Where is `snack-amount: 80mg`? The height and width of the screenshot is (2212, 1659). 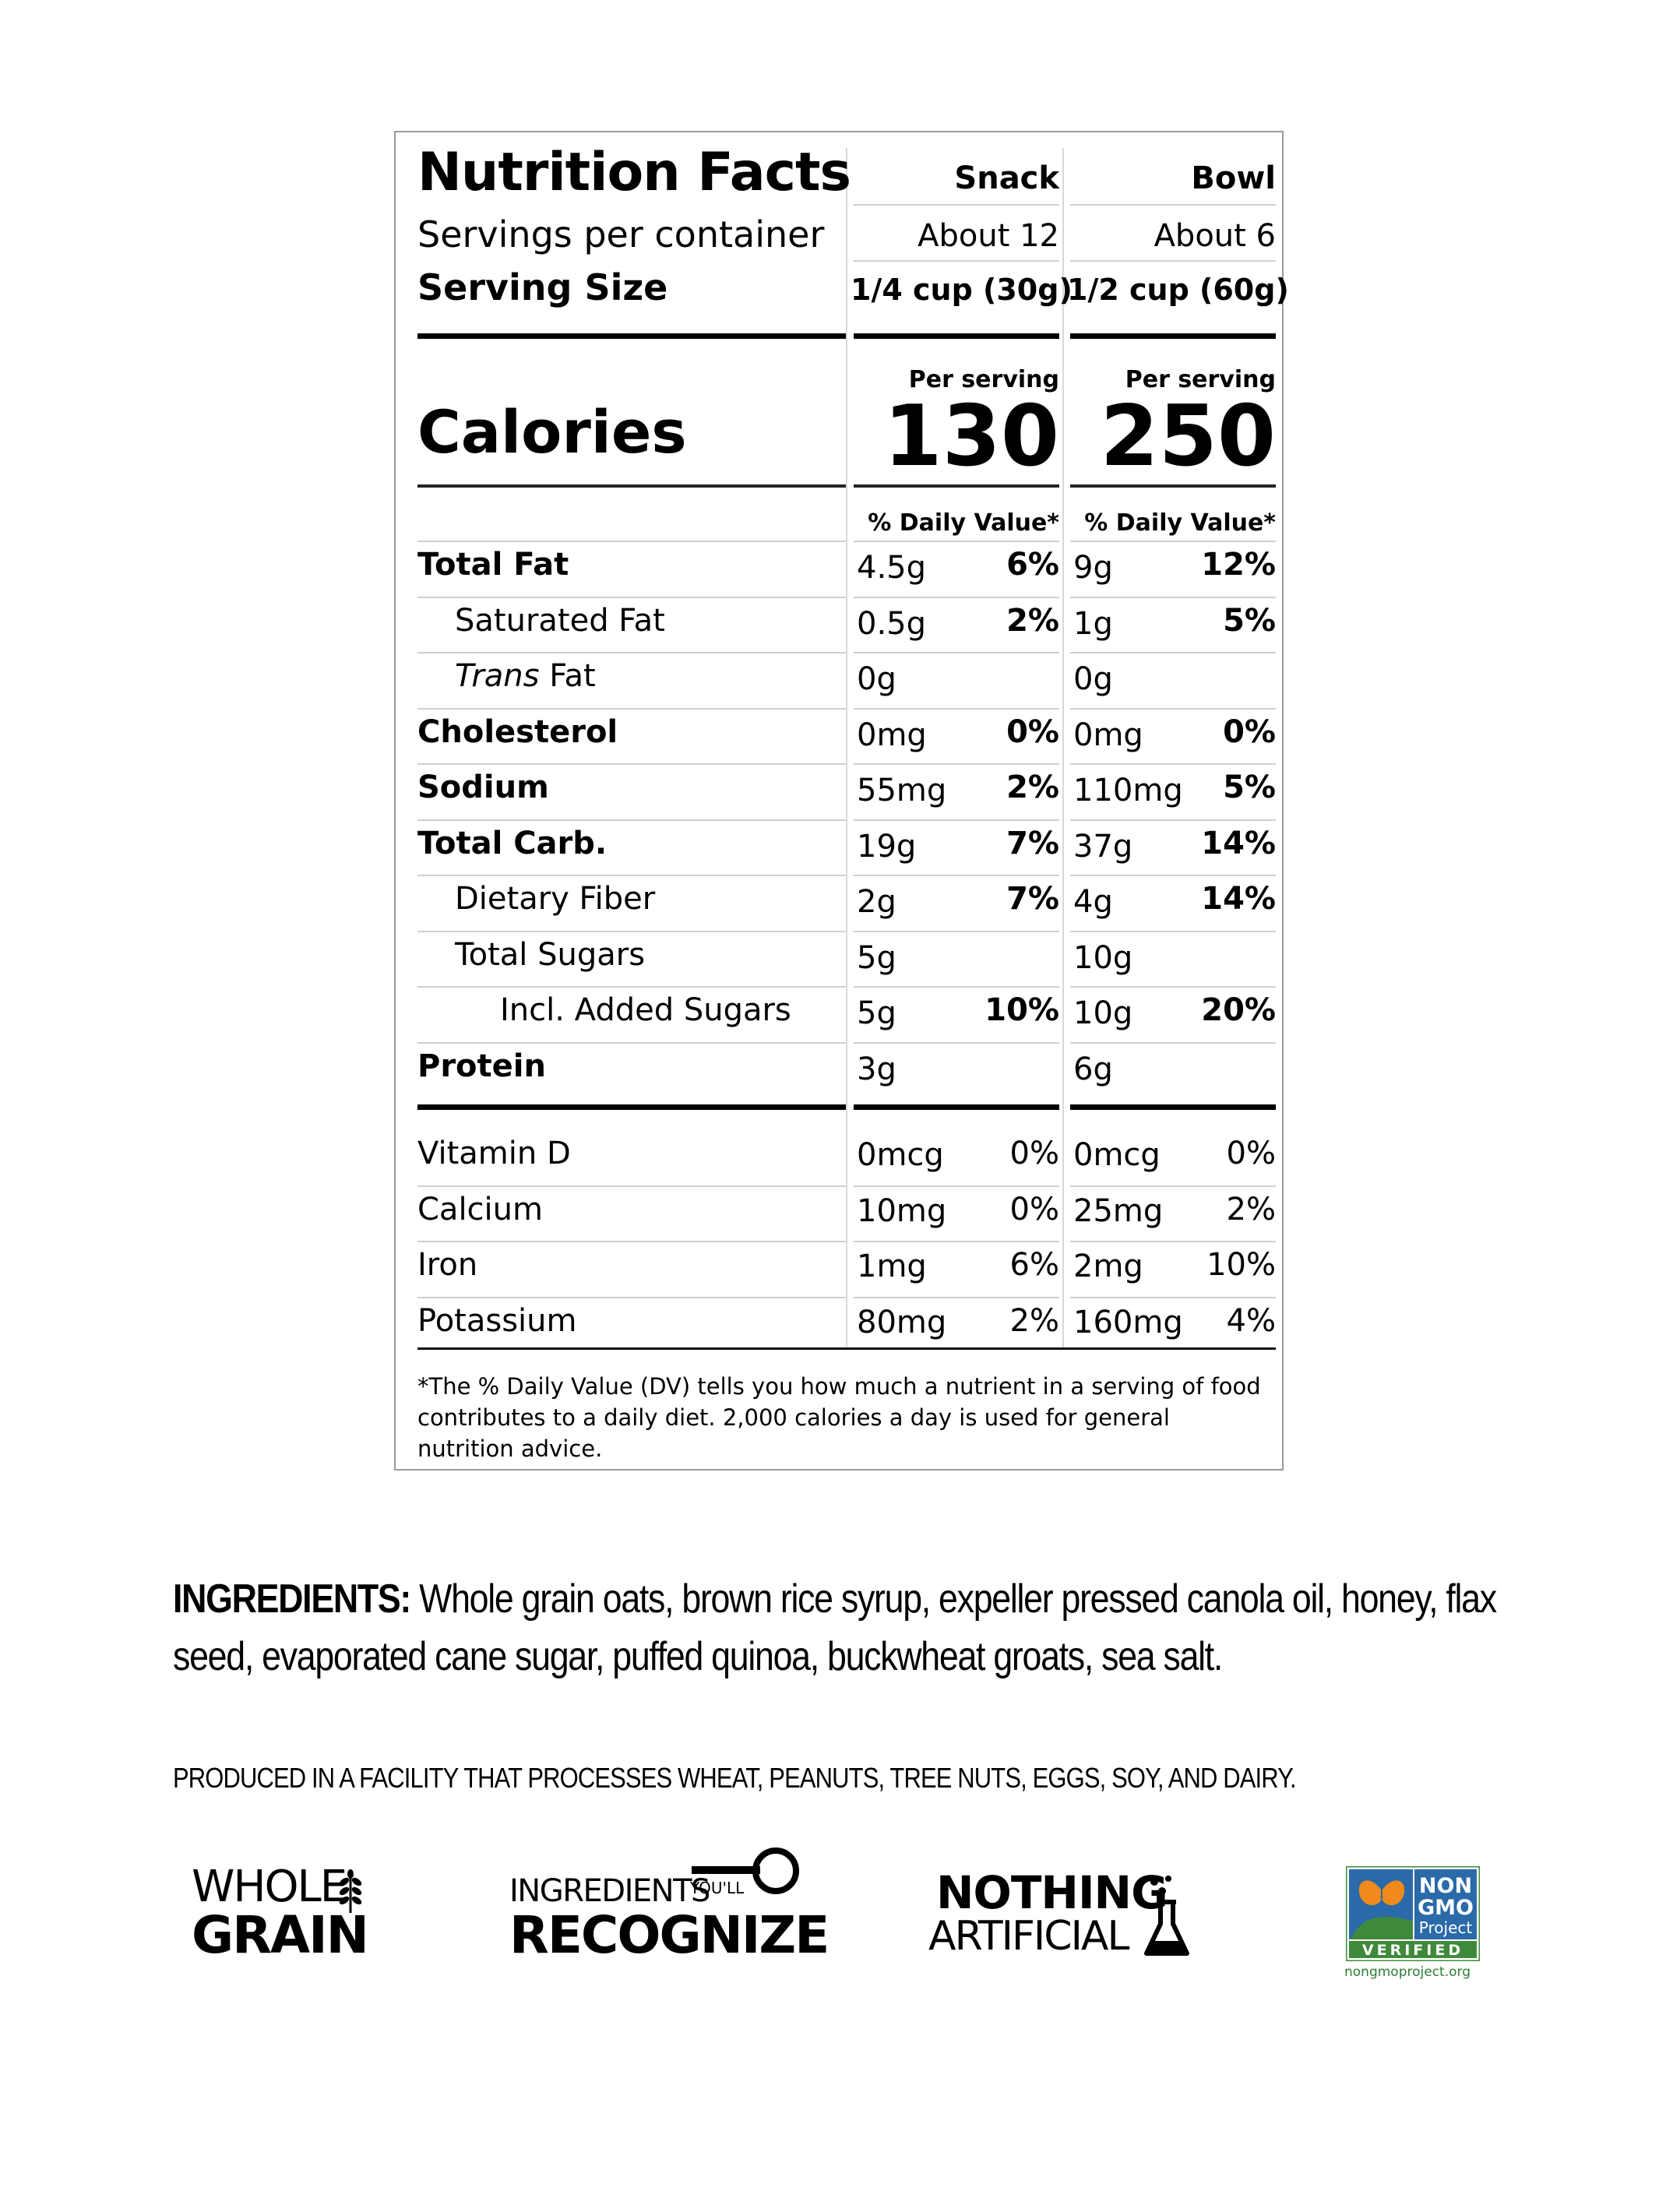
snack-amount: 80mg is located at coordinates (902, 1322).